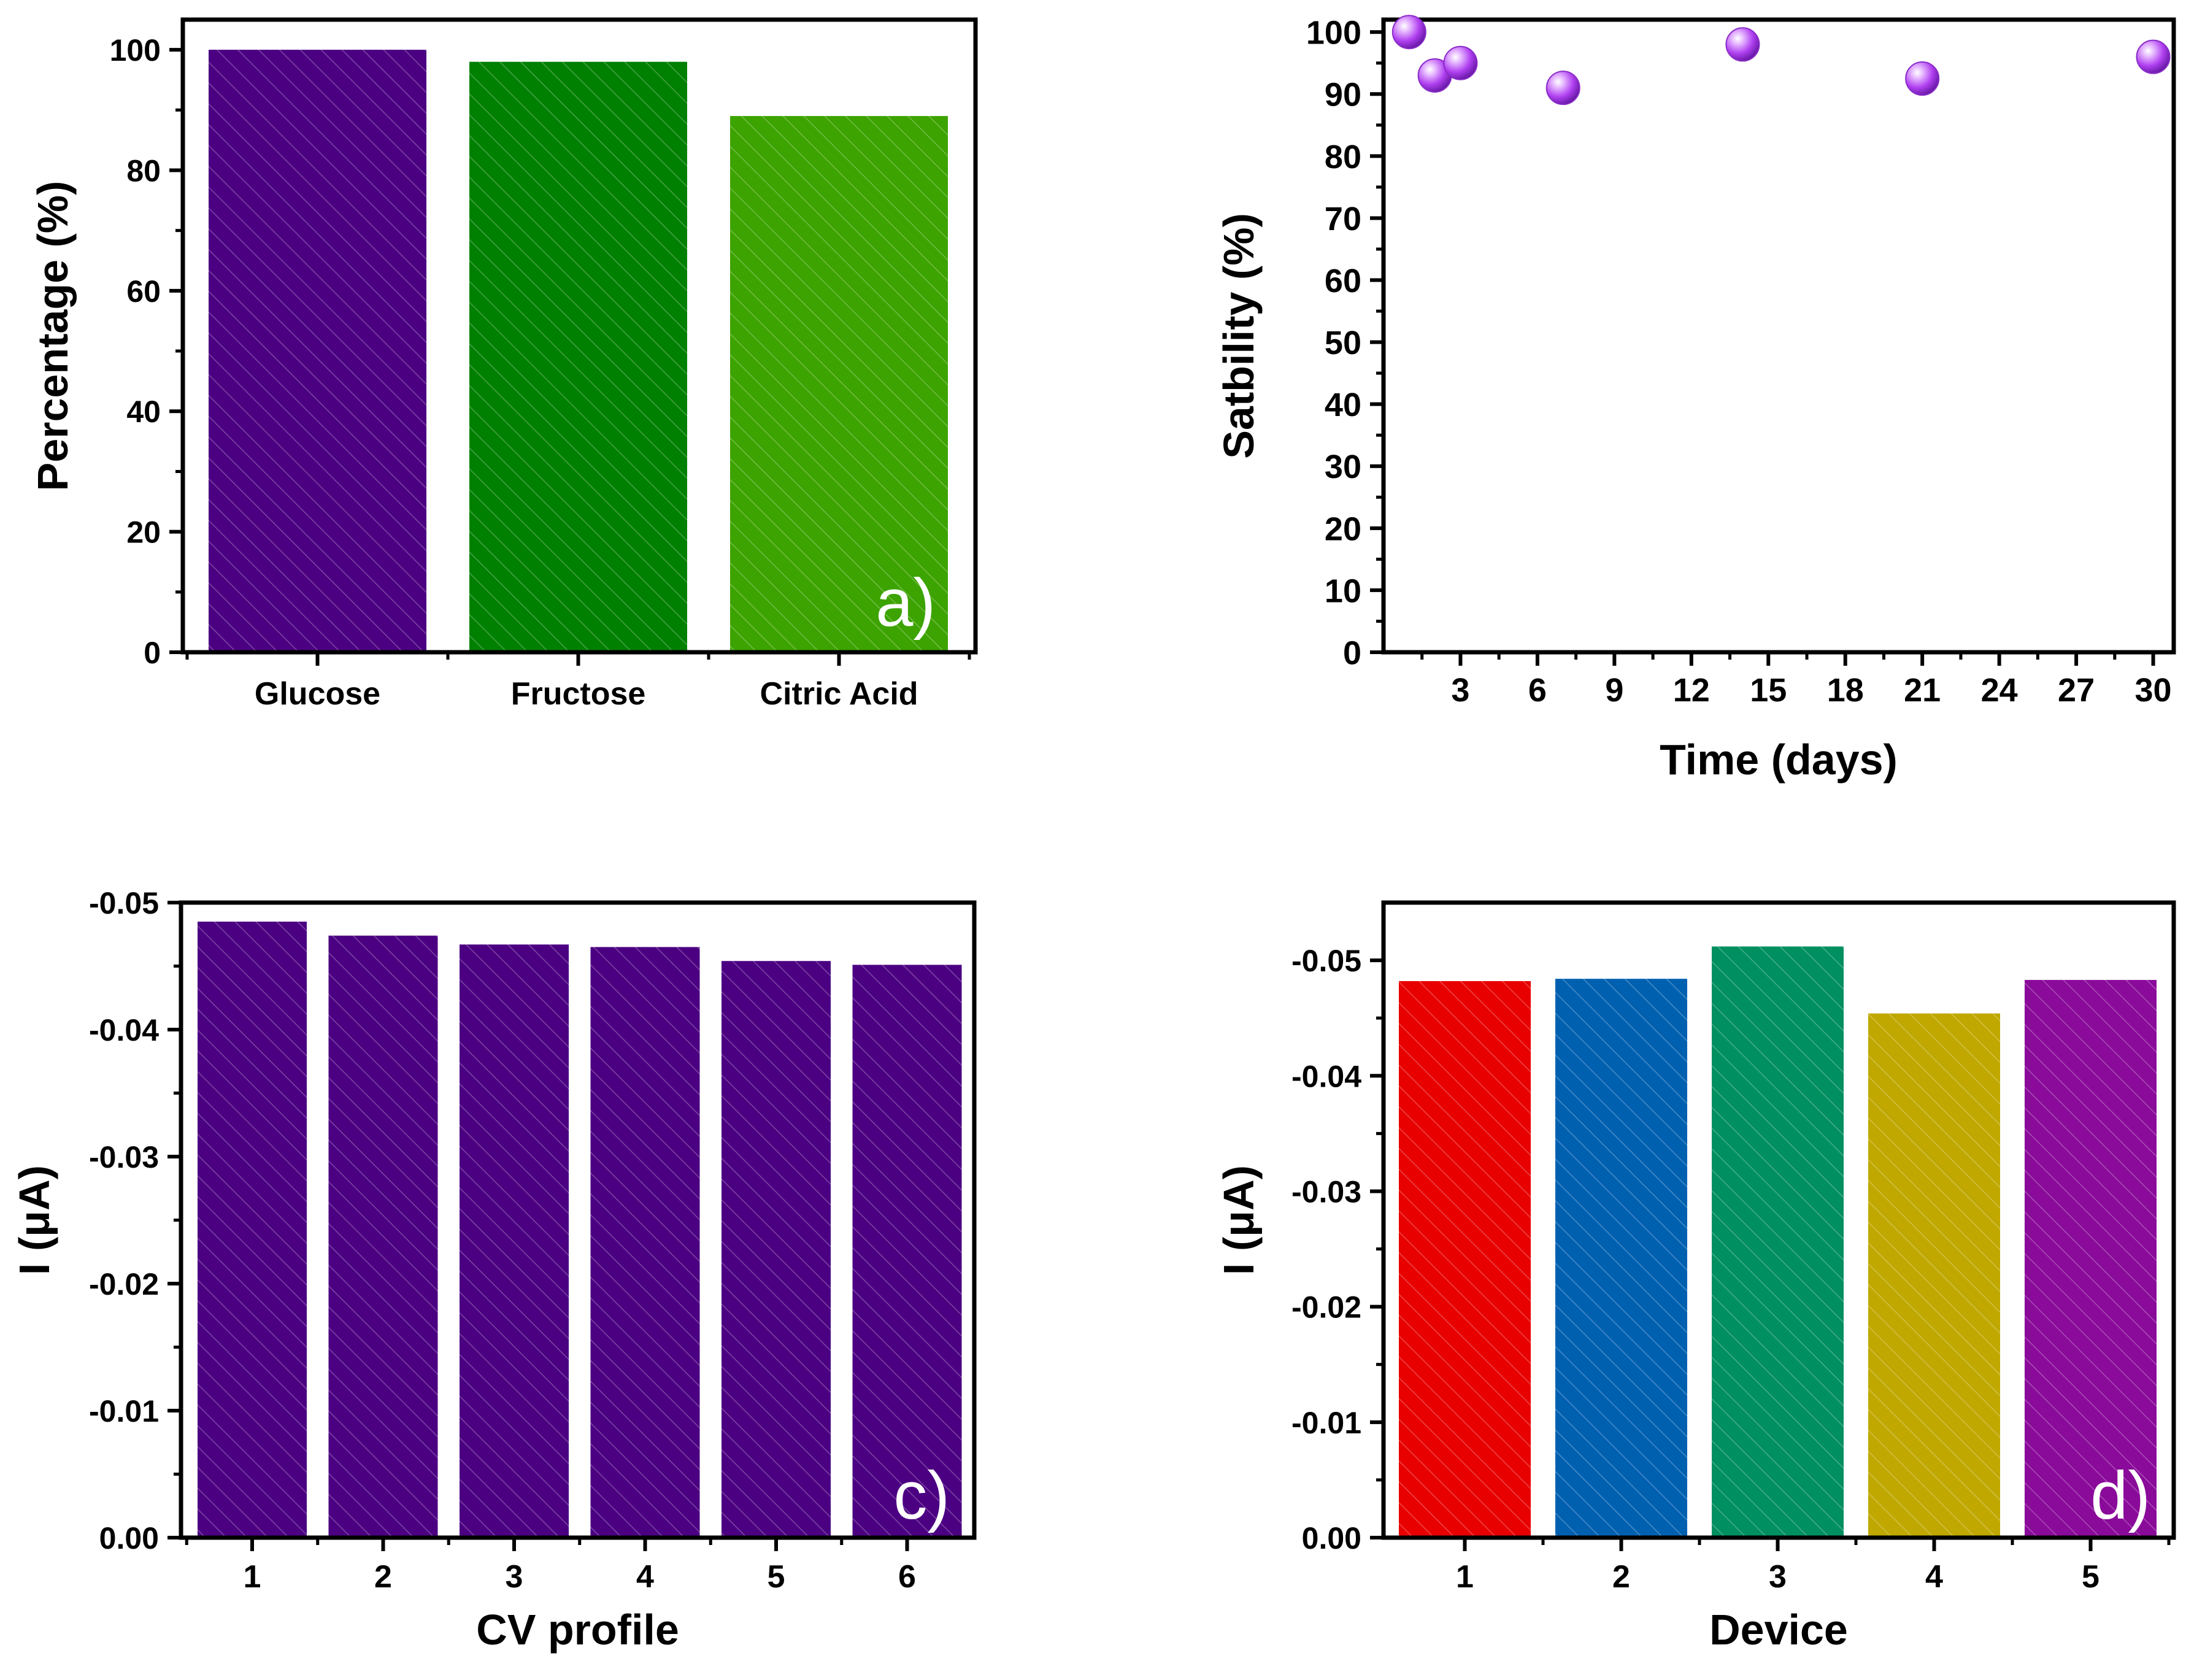 The width and height of the screenshot is (2186, 1680). Describe the element at coordinates (1779, 760) in the screenshot. I see `x-axis-title: Time (days)` at that location.